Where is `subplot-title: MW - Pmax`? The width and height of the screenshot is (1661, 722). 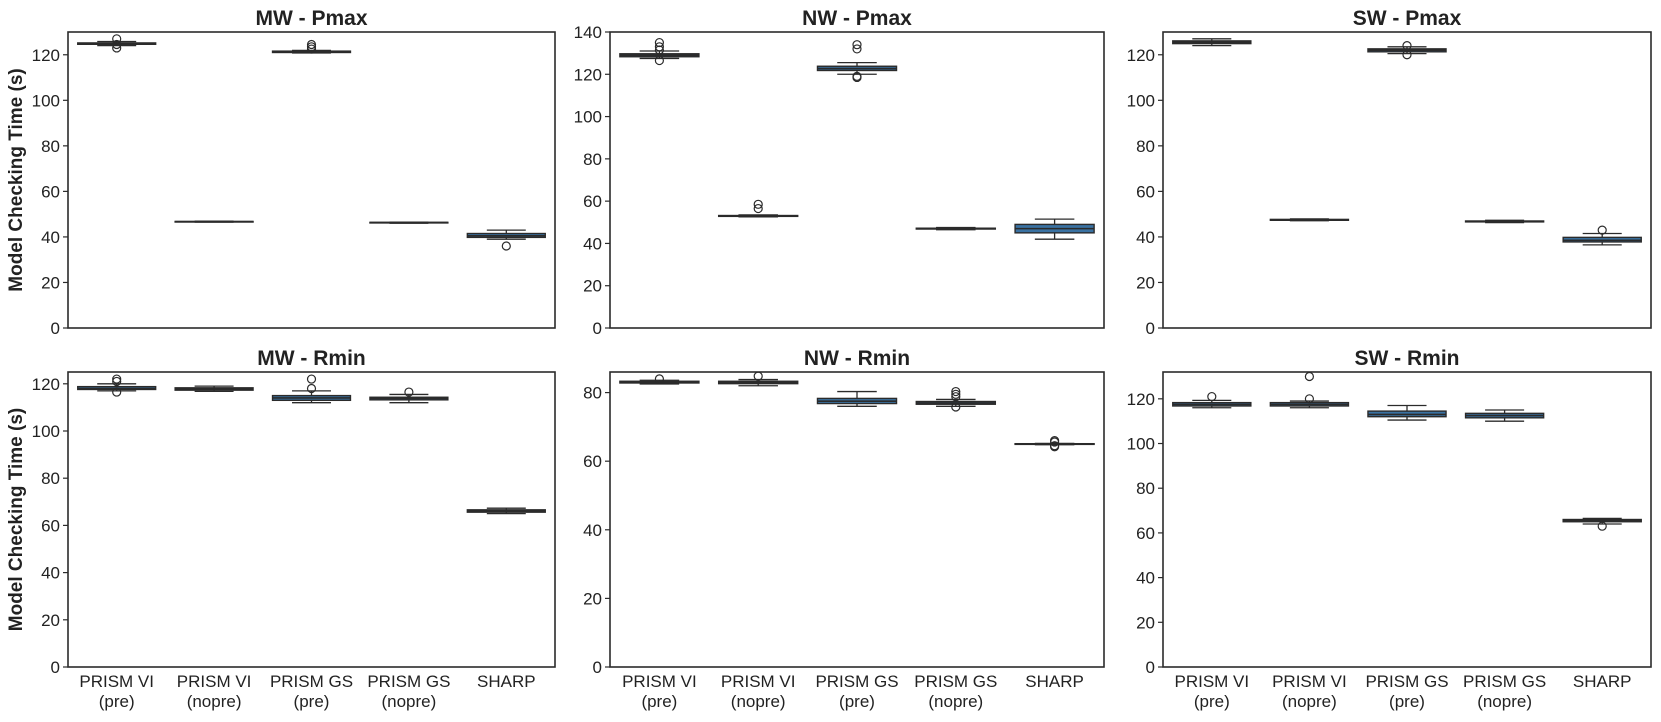
subplot-title: MW - Pmax is located at coordinates (311, 18).